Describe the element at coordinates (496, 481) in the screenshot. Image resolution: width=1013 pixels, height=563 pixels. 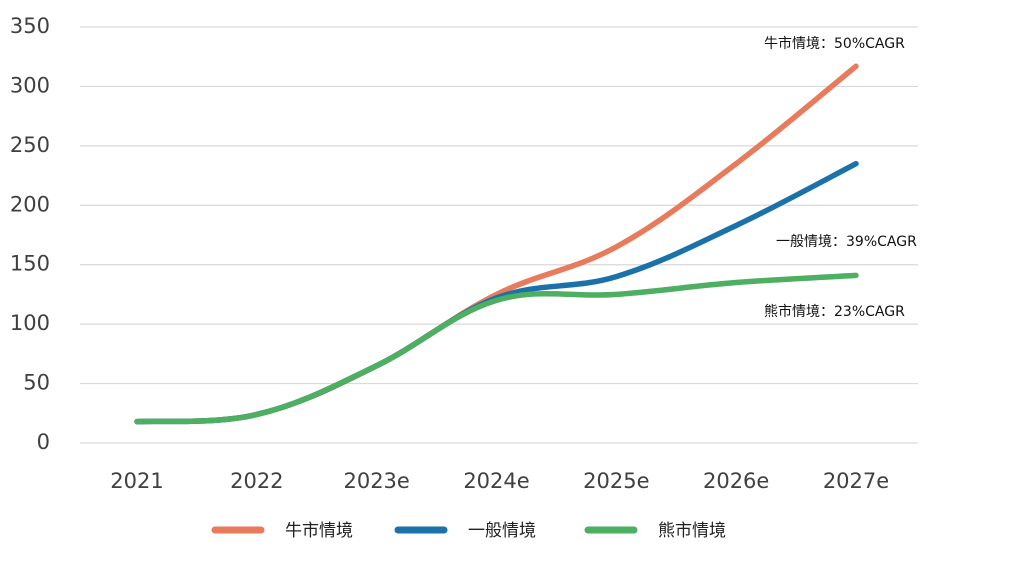
I see `x-tick-label: 2024e` at that location.